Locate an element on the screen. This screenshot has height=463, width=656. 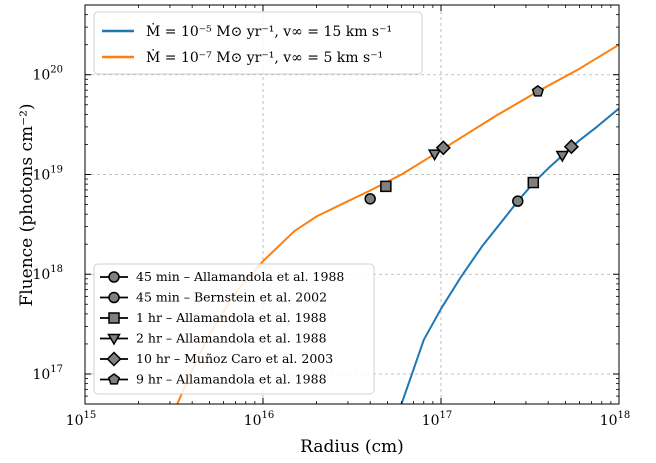
legend-marker-label: 2 hr – Allamandola et al. 1988 is located at coordinates (231, 338).